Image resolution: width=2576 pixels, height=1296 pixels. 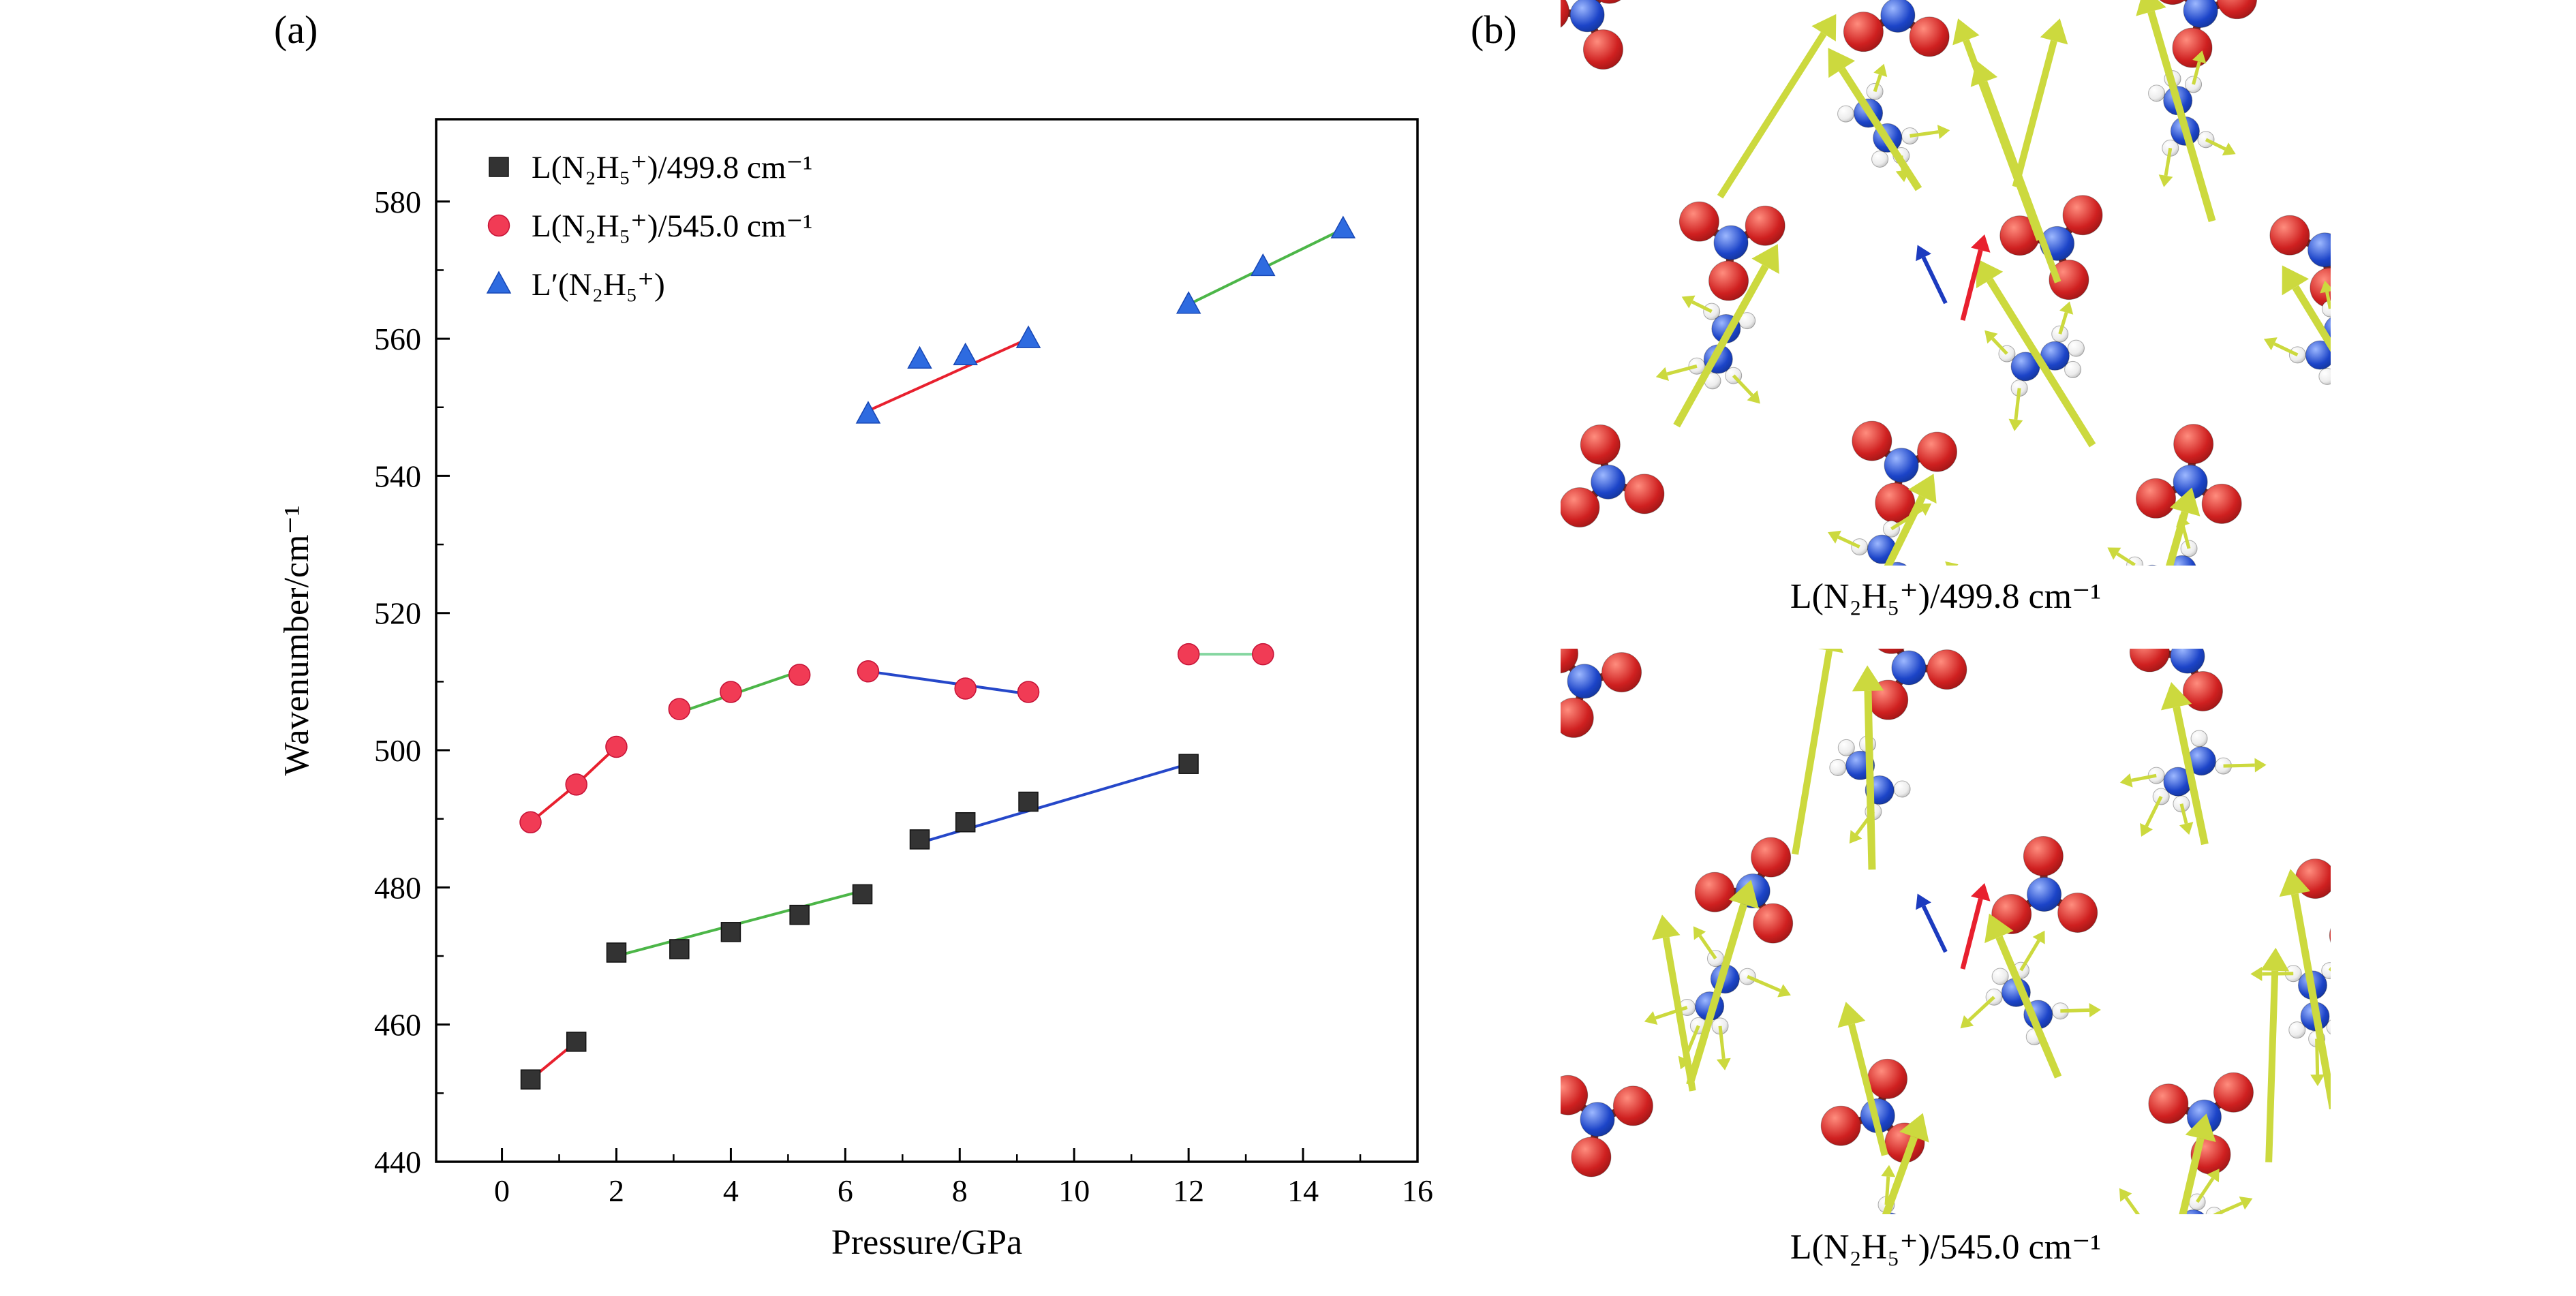 What do you see at coordinates (1074, 1190) in the screenshot?
I see `x-tick-label: 10` at bounding box center [1074, 1190].